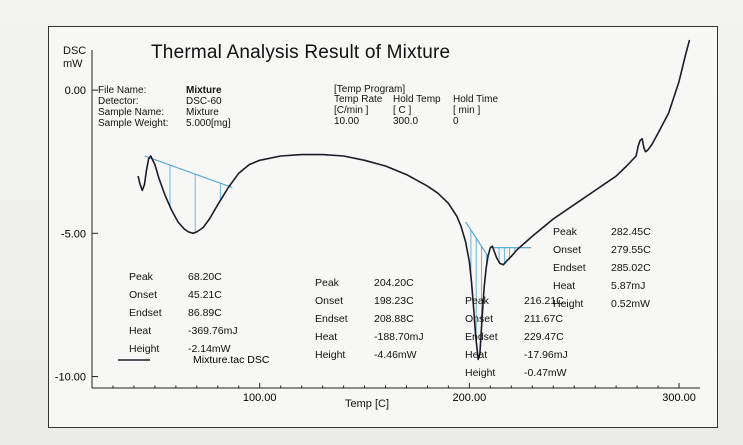  I want to click on peak-row-onset: Onset 45.21C, so click(183, 295).